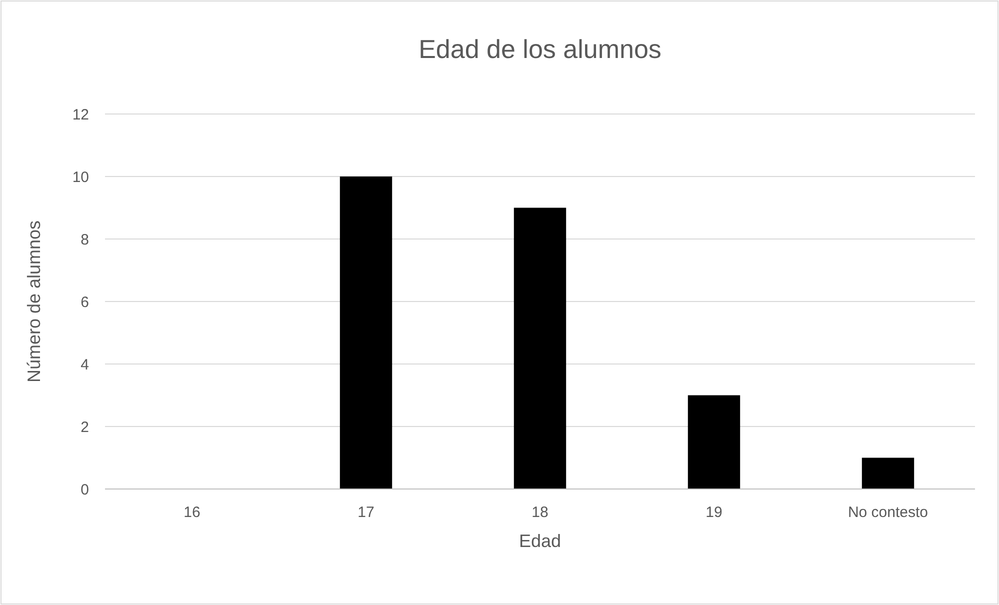 The width and height of the screenshot is (999, 605). Describe the element at coordinates (540, 49) in the screenshot. I see `chart-title: Edad de los alumnos` at that location.